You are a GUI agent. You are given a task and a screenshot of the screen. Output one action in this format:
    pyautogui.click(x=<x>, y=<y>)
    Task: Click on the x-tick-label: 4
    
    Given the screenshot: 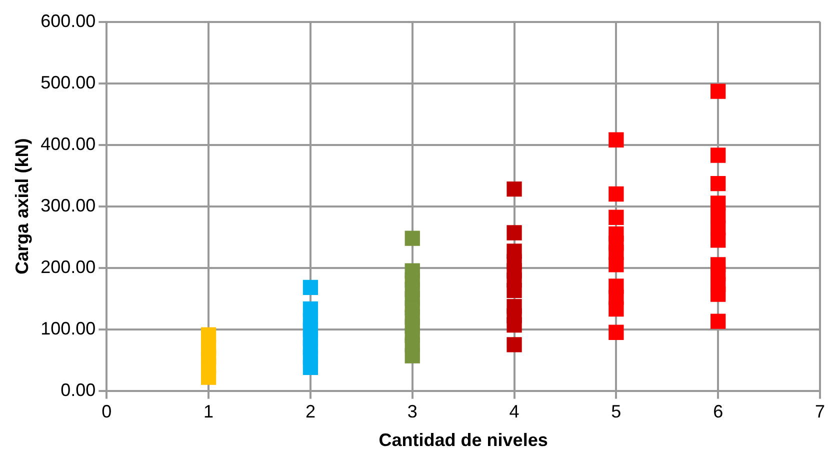 What is the action you would take?
    pyautogui.click(x=514, y=412)
    